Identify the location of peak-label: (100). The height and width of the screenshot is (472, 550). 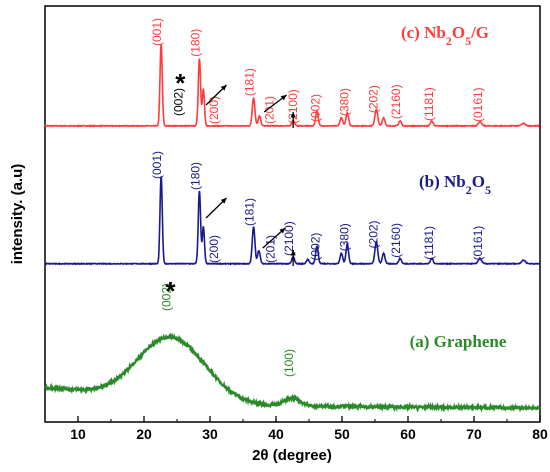
(289, 363).